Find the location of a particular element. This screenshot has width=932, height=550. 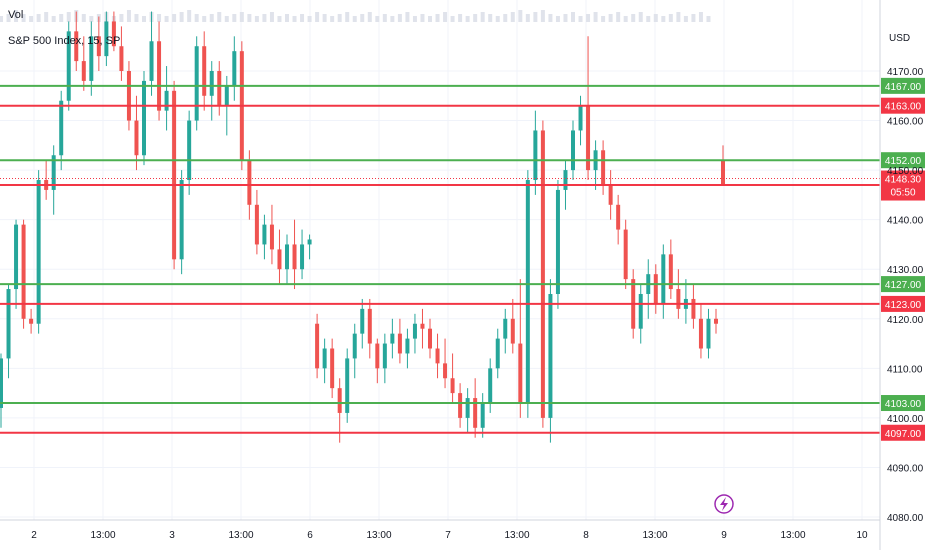

last-price-label: 4148.30 is located at coordinates (903, 180).